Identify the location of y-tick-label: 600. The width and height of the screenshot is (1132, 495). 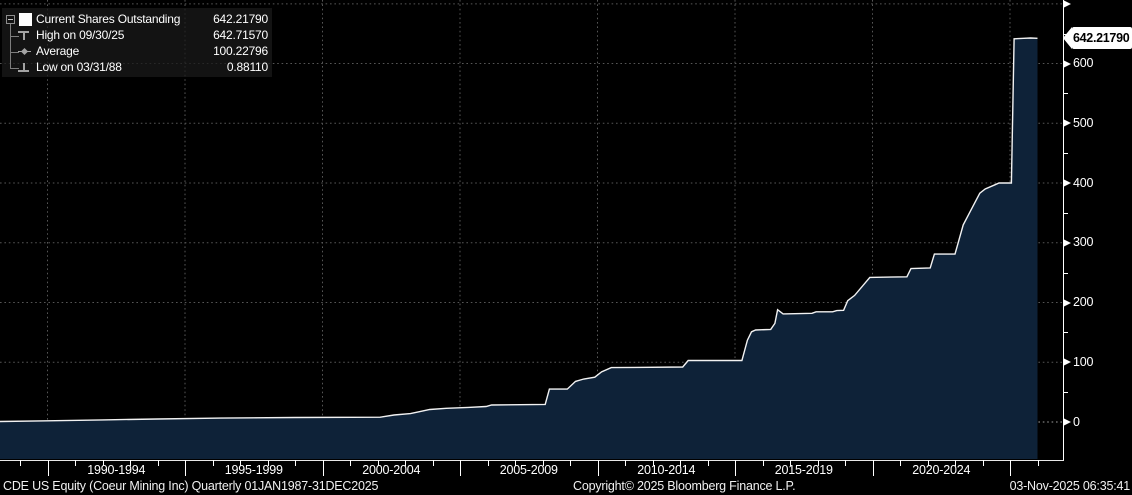
(1083, 63).